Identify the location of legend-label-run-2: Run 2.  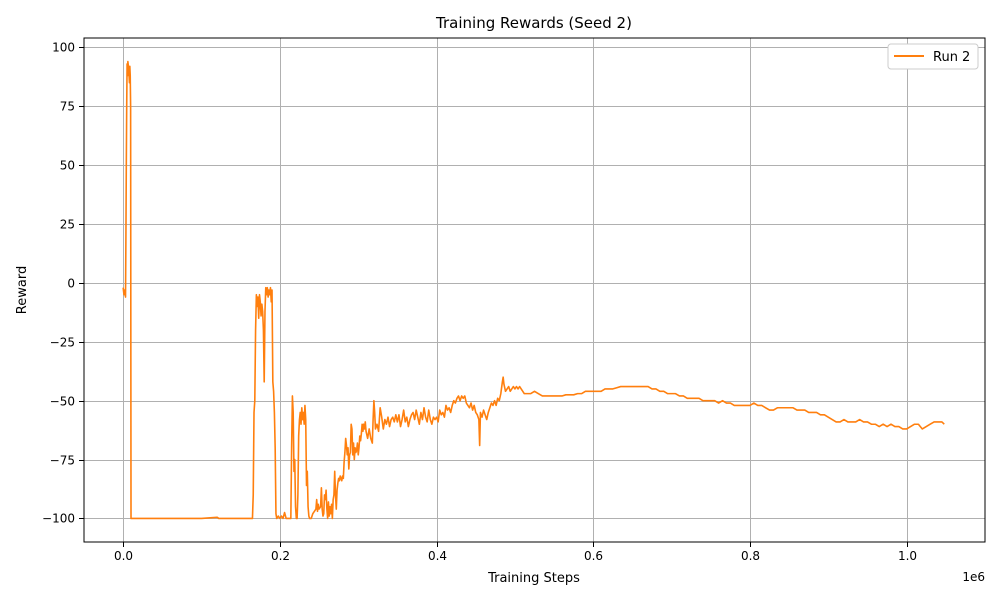
(951, 57).